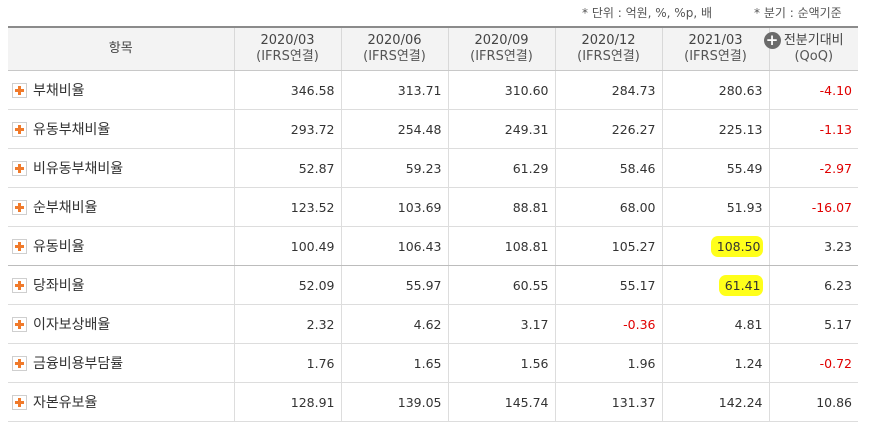 Image resolution: width=884 pixels, height=435 pixels. I want to click on value-text: 55.17, so click(637, 285).